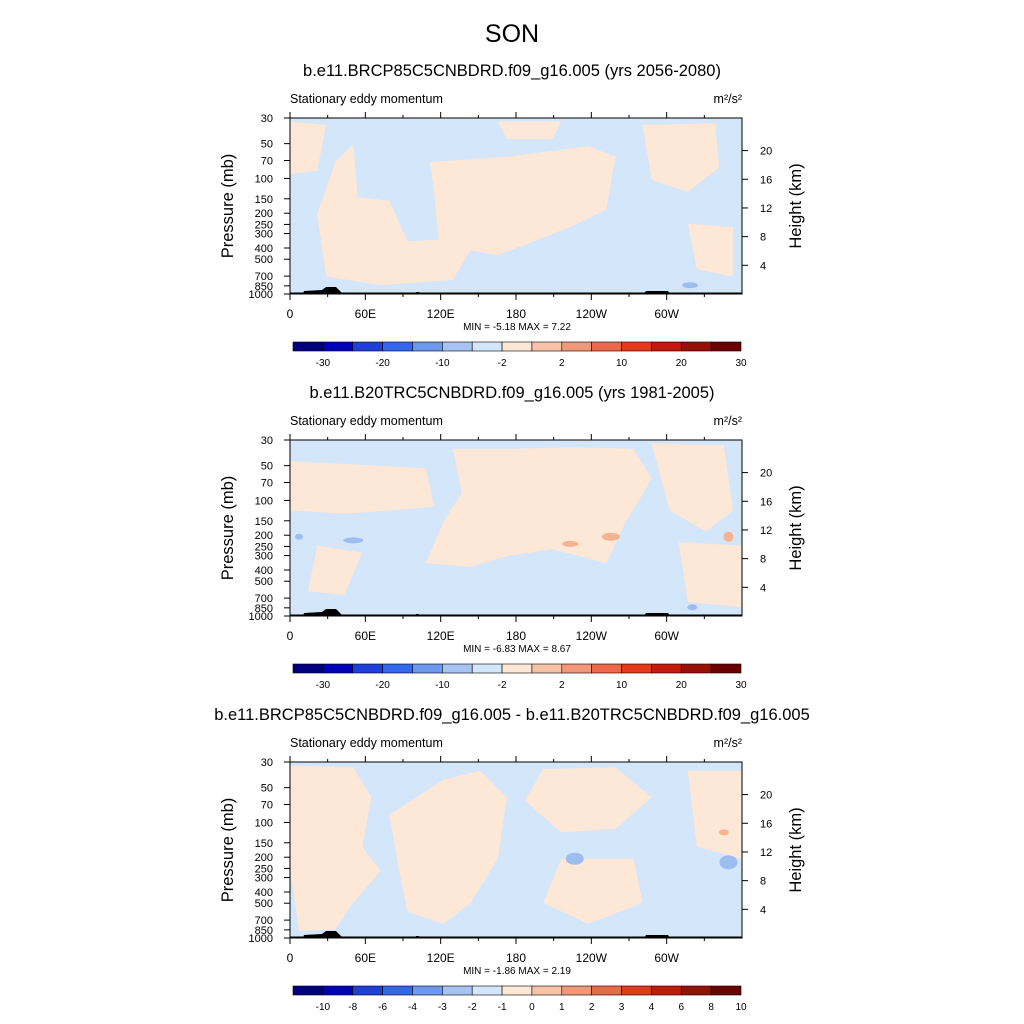  Describe the element at coordinates (264, 235) in the screenshot. I see `panel-1-y-tick-label: 300` at that location.